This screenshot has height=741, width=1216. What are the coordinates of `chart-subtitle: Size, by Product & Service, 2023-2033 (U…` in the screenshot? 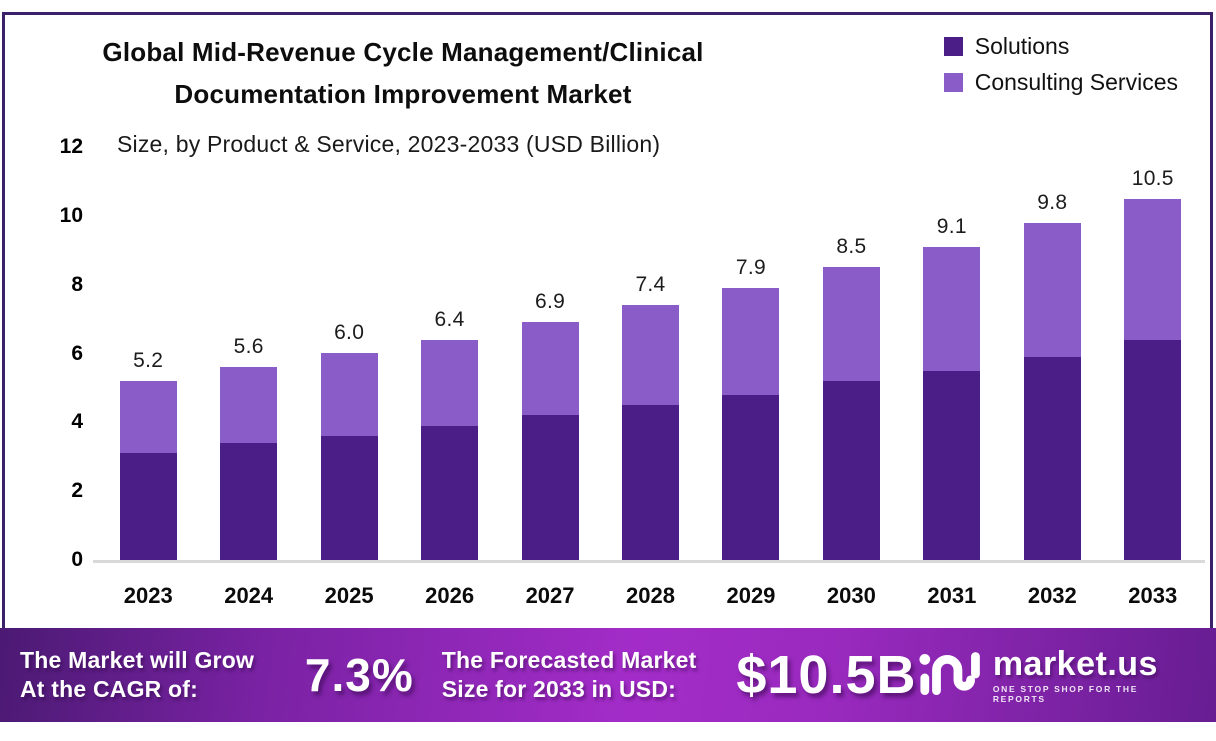 It's located at (389, 144).